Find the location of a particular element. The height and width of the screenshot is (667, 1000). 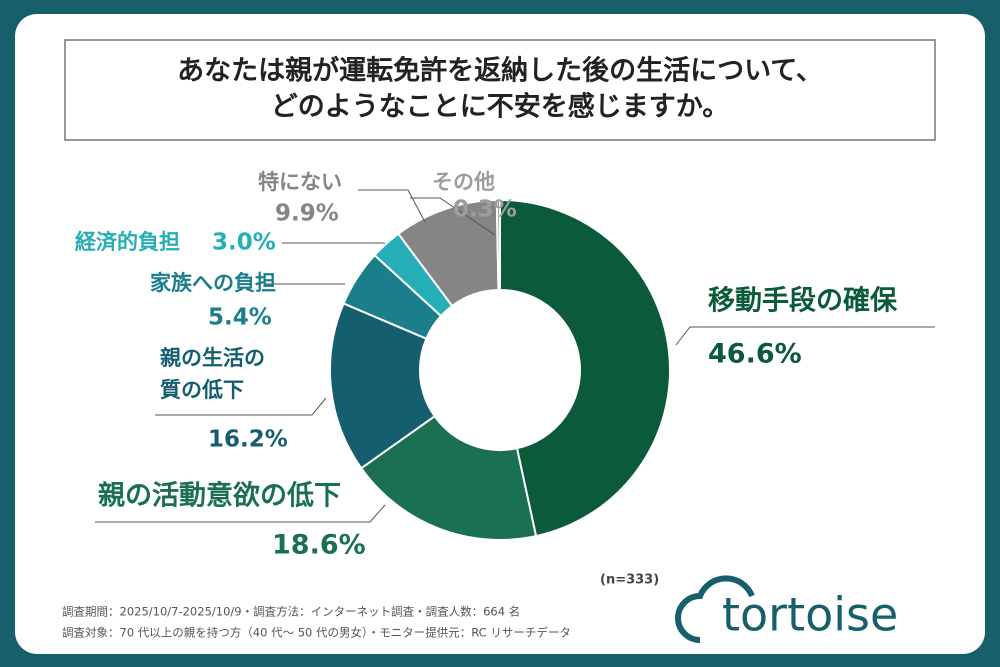

category-label: 親の活動意欲の低下 is located at coordinates (219, 496).